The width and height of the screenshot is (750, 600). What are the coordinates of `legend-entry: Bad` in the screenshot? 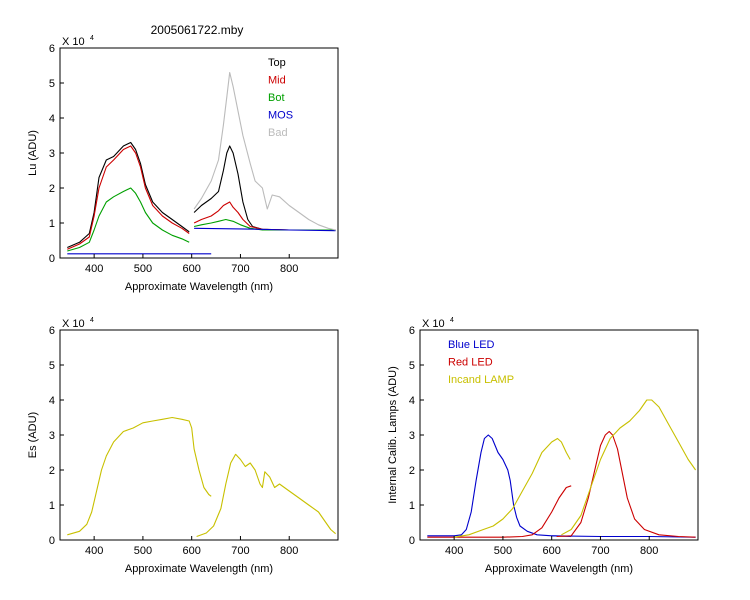 It's located at (278, 133).